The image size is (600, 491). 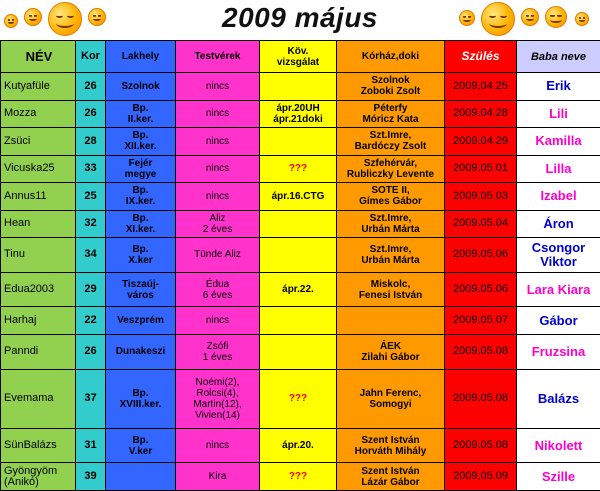 What do you see at coordinates (558, 289) in the screenshot?
I see `cell-baba-neve: Lara Kiara` at bounding box center [558, 289].